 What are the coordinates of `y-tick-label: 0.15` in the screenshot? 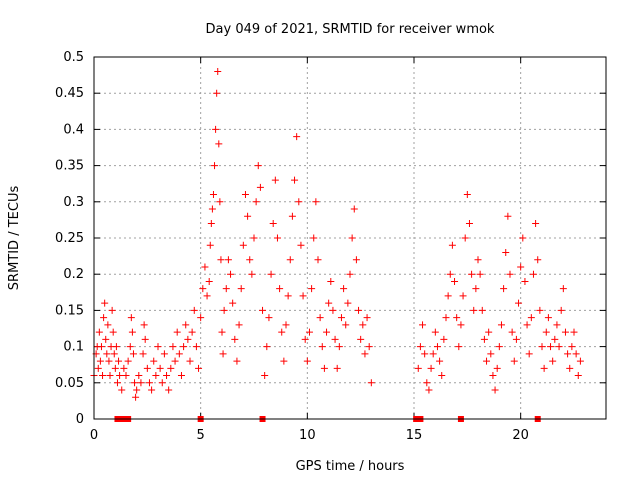 It's located at (69, 310).